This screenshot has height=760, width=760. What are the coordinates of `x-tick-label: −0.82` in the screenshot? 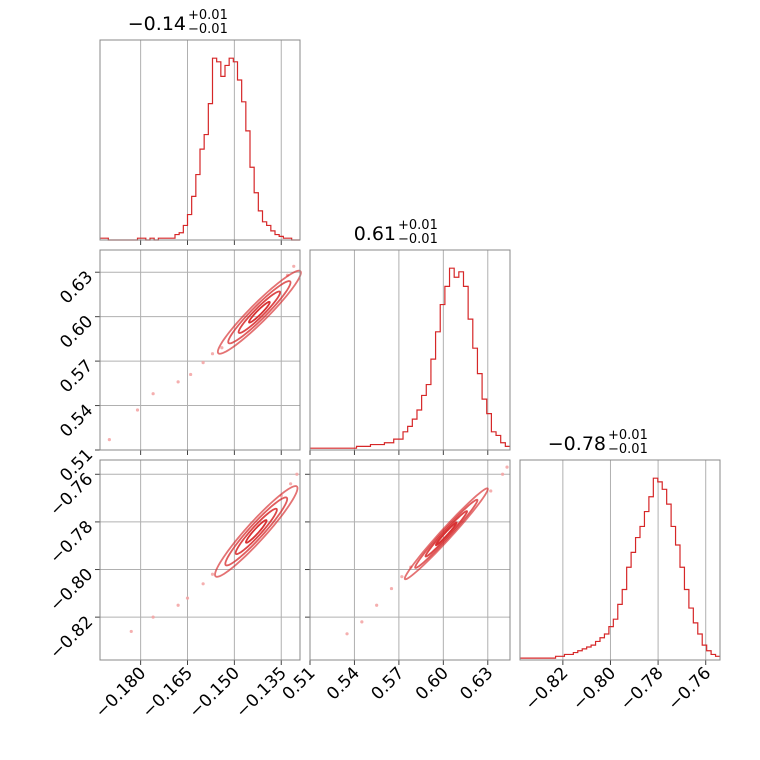 It's located at (546, 688).